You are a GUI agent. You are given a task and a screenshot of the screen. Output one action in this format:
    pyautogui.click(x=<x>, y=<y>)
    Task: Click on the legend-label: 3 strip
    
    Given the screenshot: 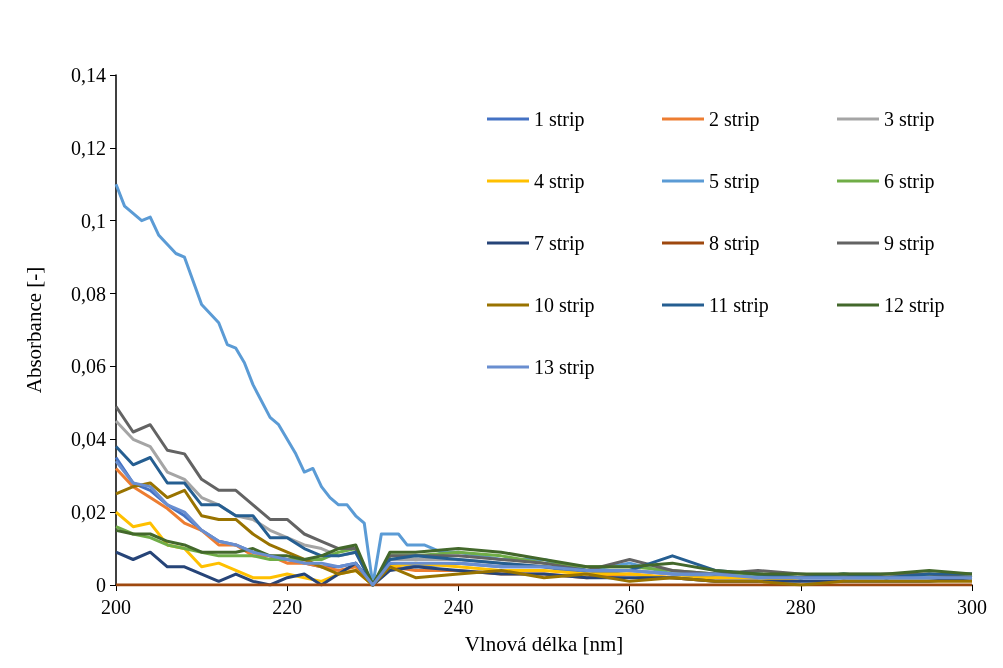 What is the action you would take?
    pyautogui.click(x=909, y=119)
    